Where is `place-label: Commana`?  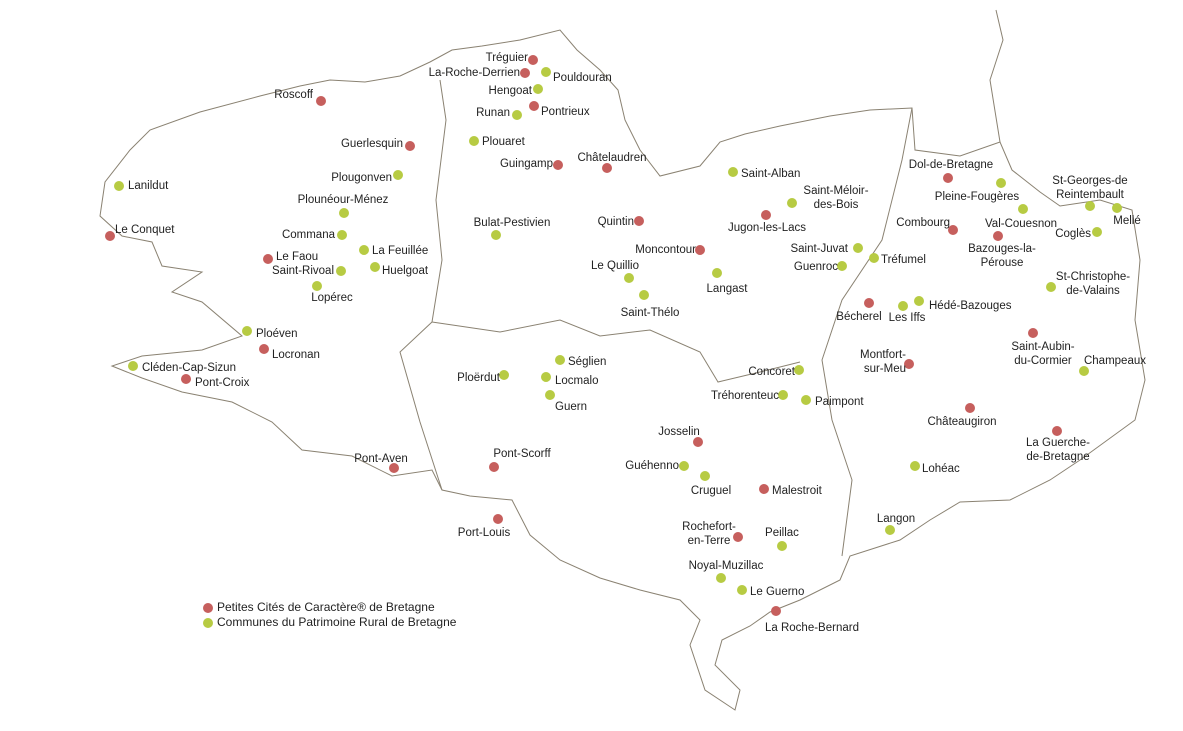
place-label: Commana is located at coordinates (309, 235).